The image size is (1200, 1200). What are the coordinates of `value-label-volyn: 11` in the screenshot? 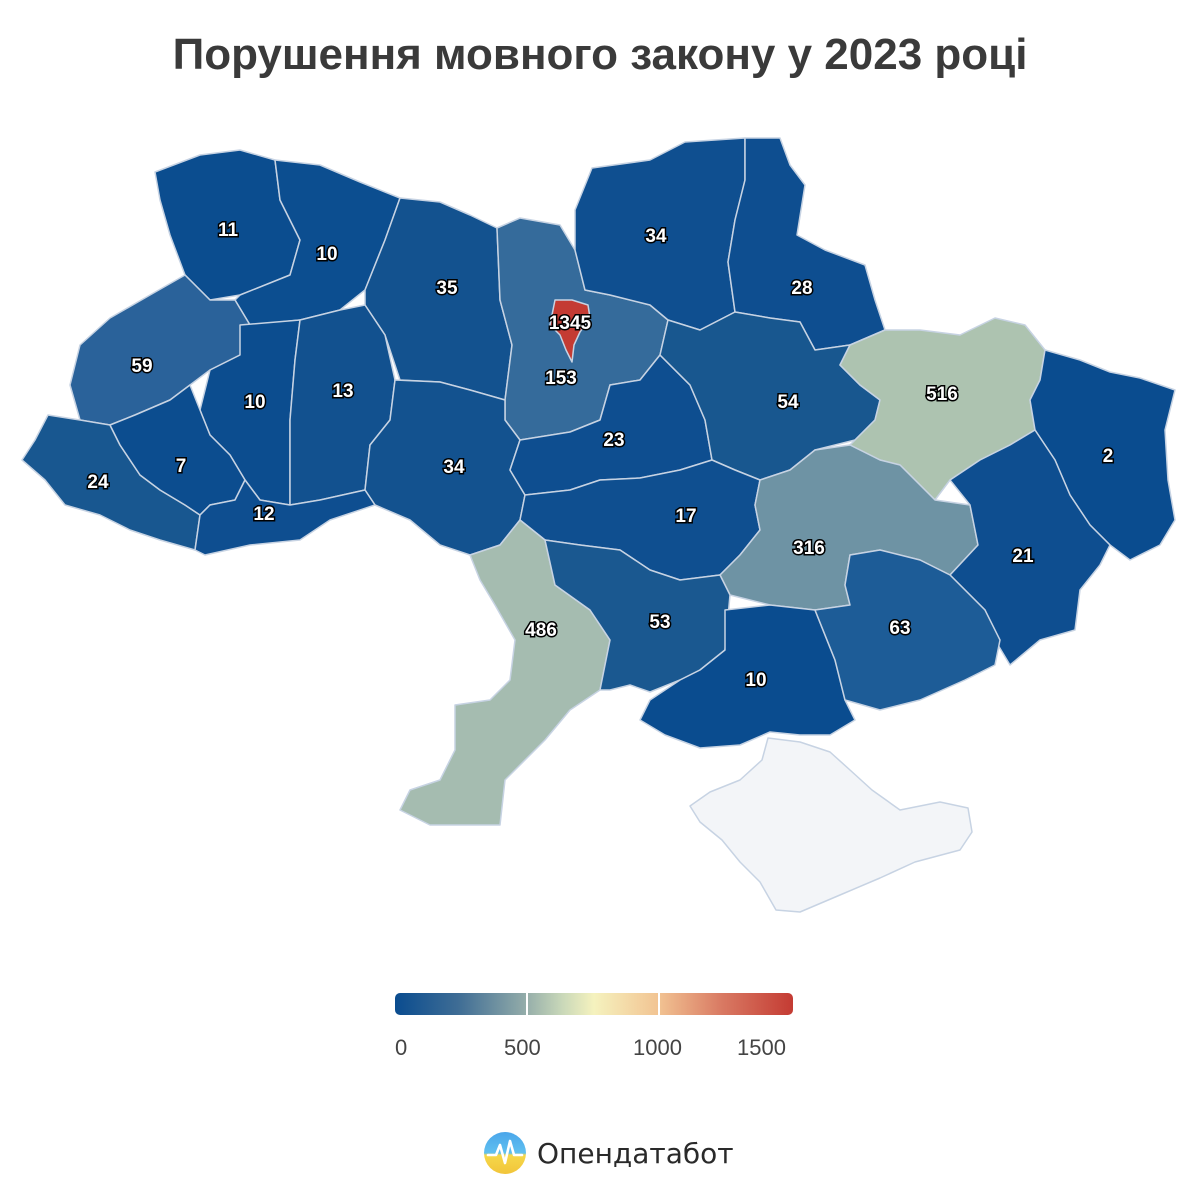 It's located at (228, 230).